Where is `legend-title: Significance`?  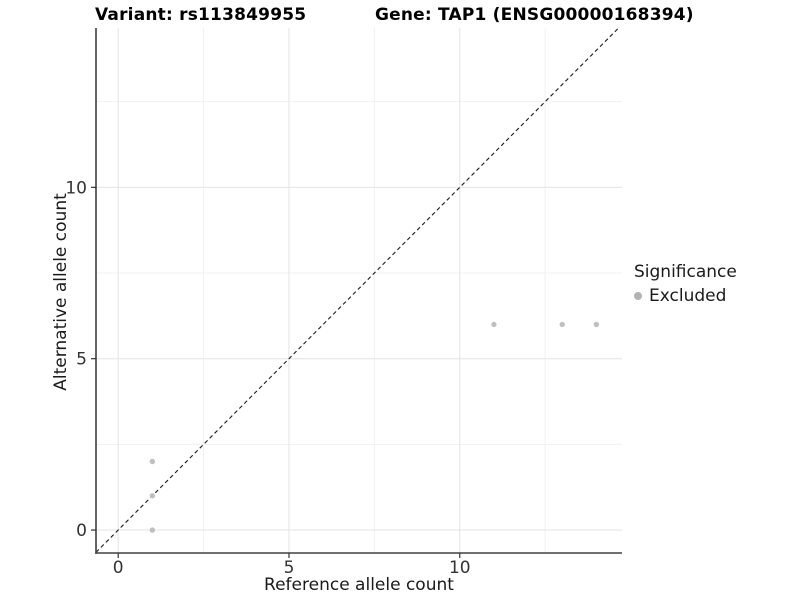 legend-title: Significance is located at coordinates (685, 272).